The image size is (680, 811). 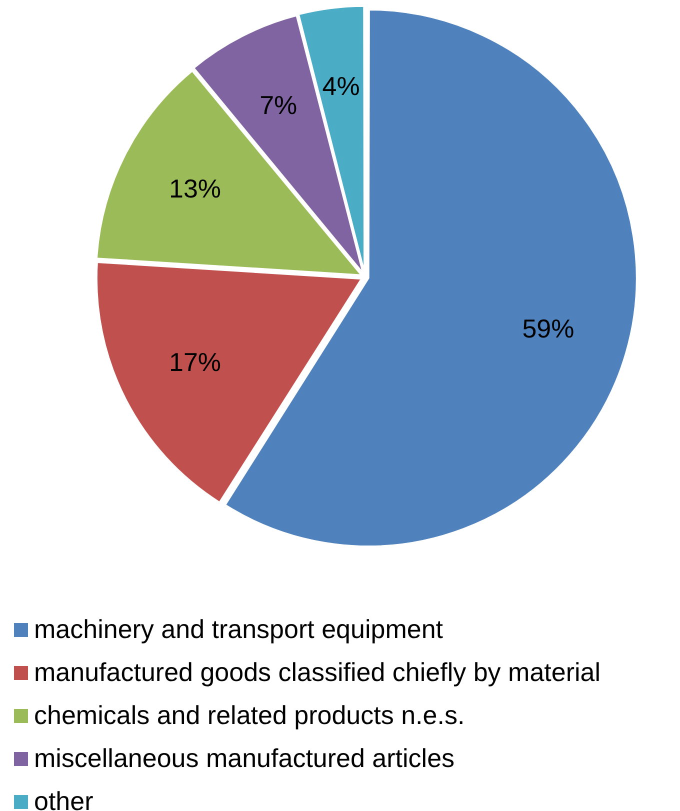 What do you see at coordinates (239, 629) in the screenshot?
I see `legend-label: machinery and transport equipment` at bounding box center [239, 629].